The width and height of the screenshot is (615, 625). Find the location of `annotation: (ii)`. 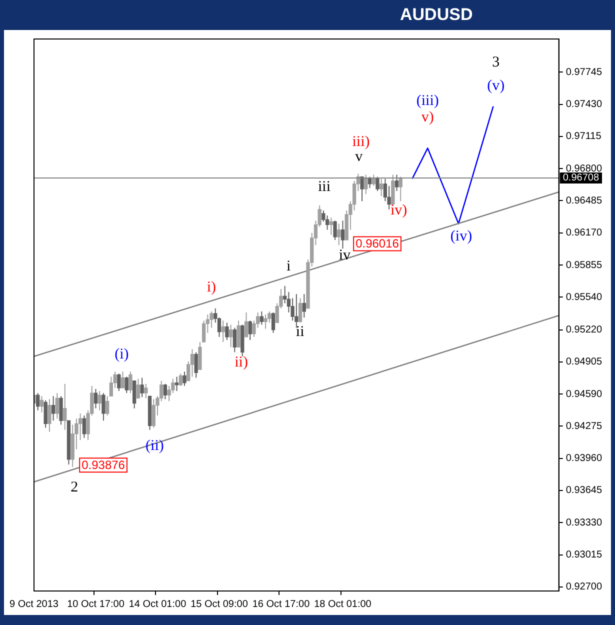

annotation: (ii) is located at coordinates (155, 446).